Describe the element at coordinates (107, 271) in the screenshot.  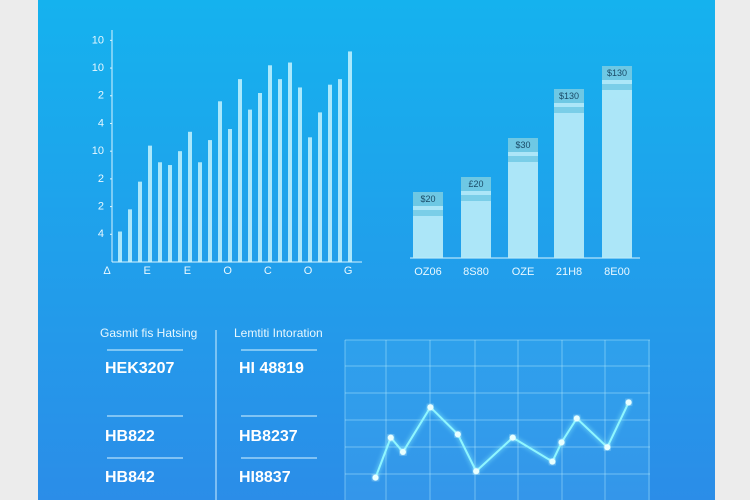
I see `x-tick-label: Δ` at that location.